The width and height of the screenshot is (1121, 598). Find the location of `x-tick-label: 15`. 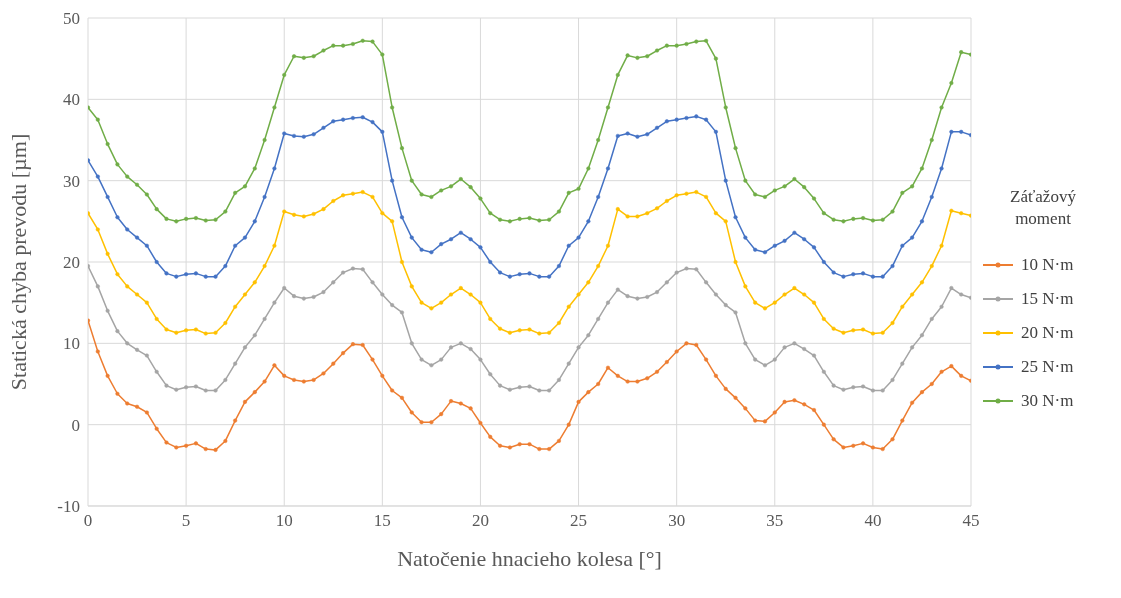

x-tick-label: 15 is located at coordinates (382, 521).